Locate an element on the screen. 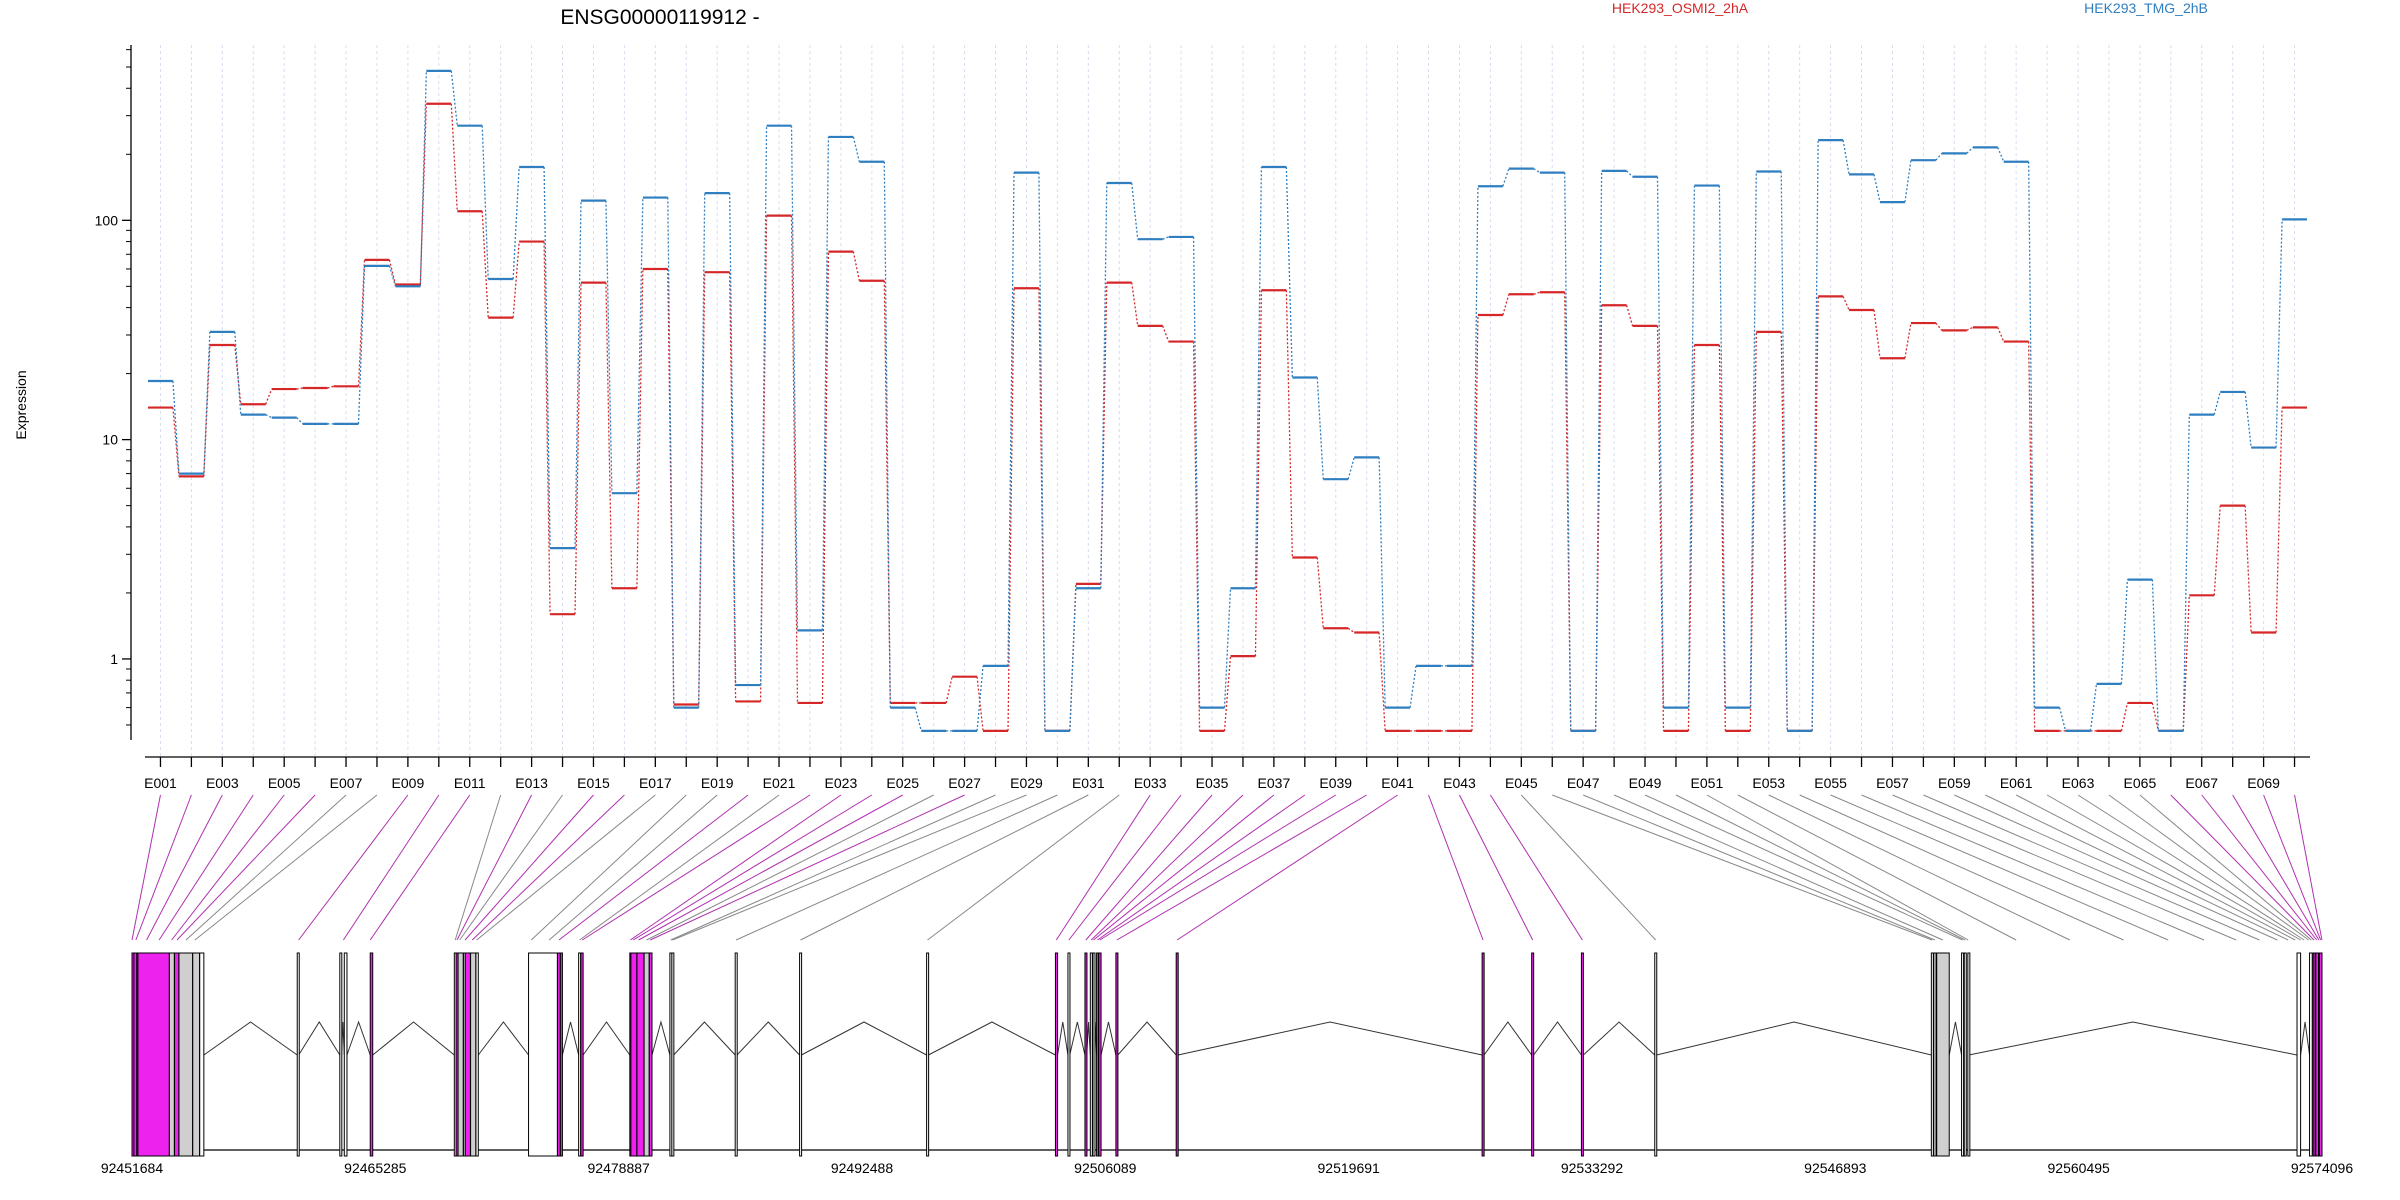 This screenshot has height=1200, width=2400. exon-label: E043 is located at coordinates (1459, 783).